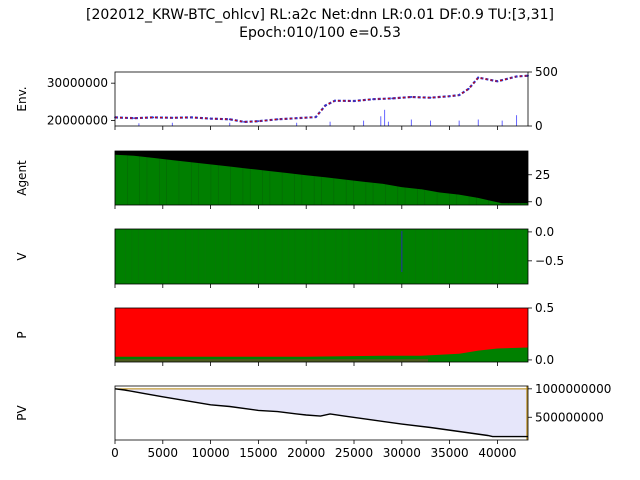 The image size is (640, 480). What do you see at coordinates (22, 178) in the screenshot?
I see `agent-ylabel: Agent` at bounding box center [22, 178].